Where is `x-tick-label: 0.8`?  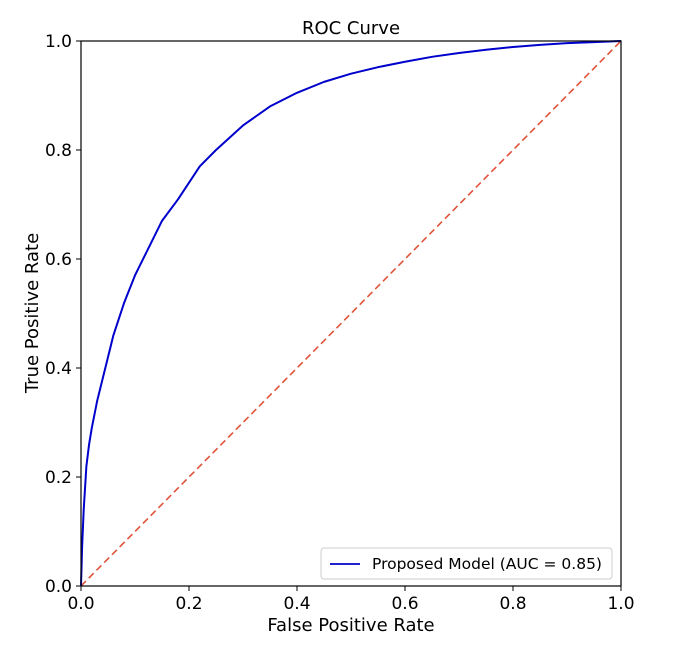 x-tick-label: 0.8 is located at coordinates (512, 604).